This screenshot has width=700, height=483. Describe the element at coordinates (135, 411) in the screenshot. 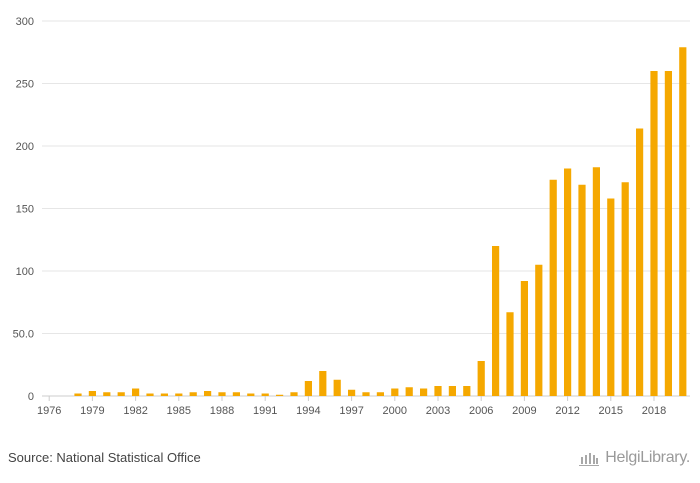

I see `x-tick-label: 1982` at that location.